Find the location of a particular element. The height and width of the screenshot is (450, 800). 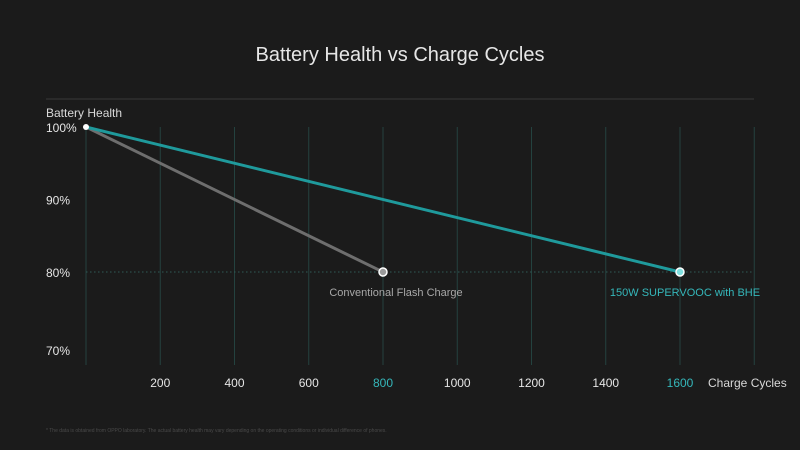

series-label-1: 150W SUPERVOOC with BHE is located at coordinates (685, 293).